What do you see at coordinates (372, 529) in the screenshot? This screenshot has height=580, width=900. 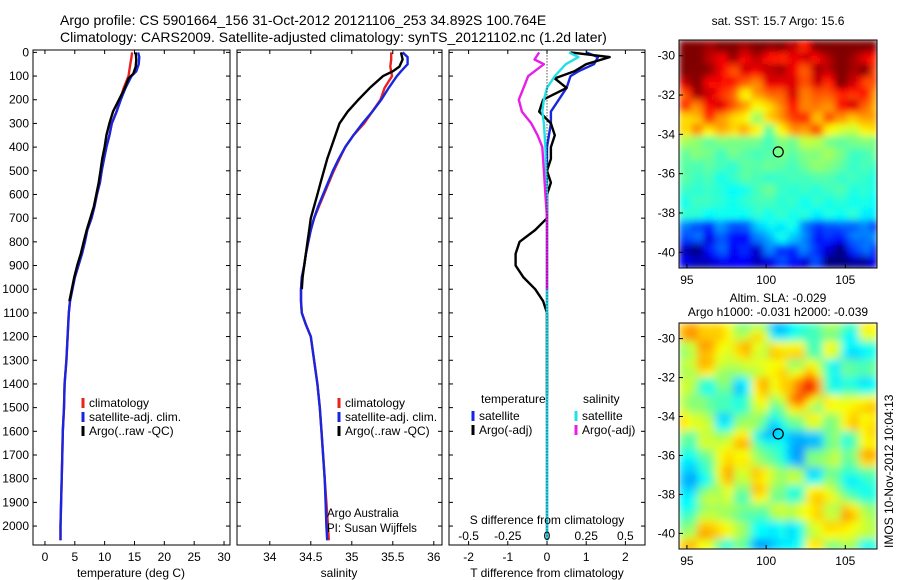 I see `pi-annotation: PI: Susan Wijffels` at bounding box center [372, 529].